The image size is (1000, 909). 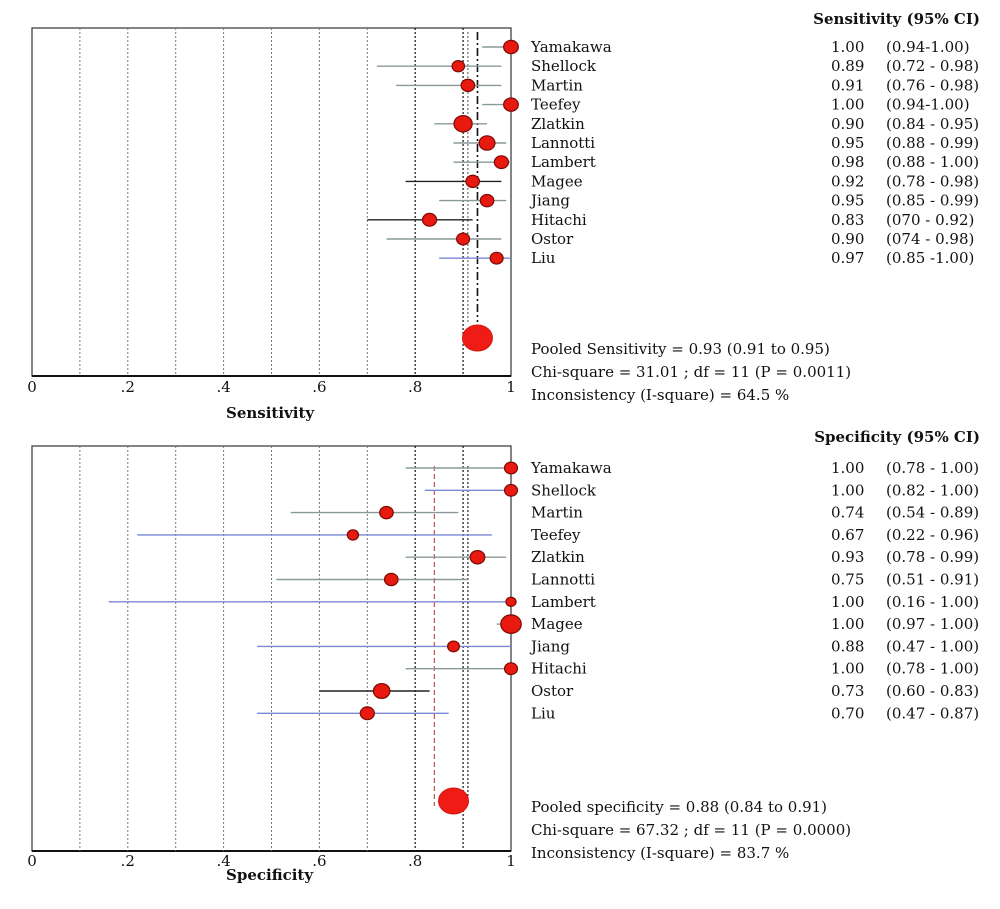 I want to click on sens-study-ci: (0.84 - 0.95), so click(x=932, y=124).